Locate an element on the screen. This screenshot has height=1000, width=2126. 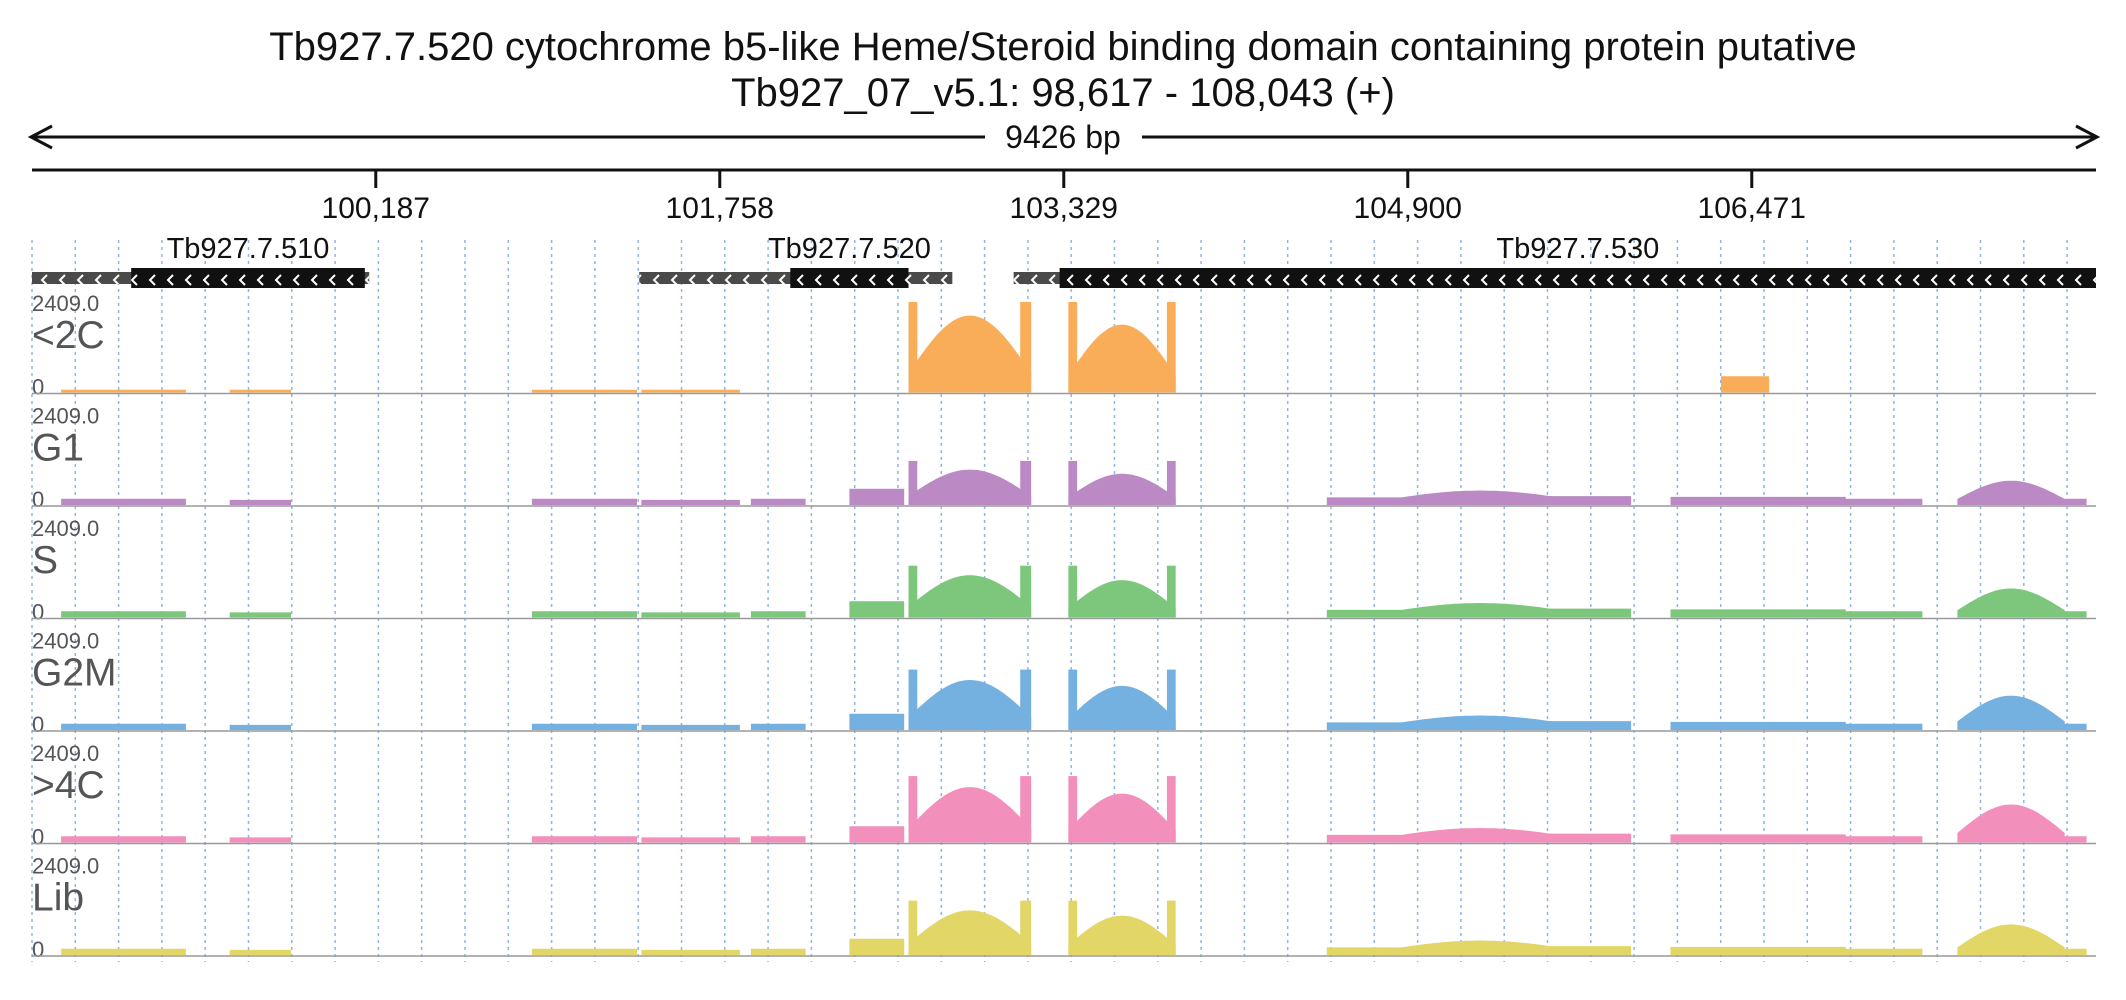
track-name: >4C is located at coordinates (68, 785).